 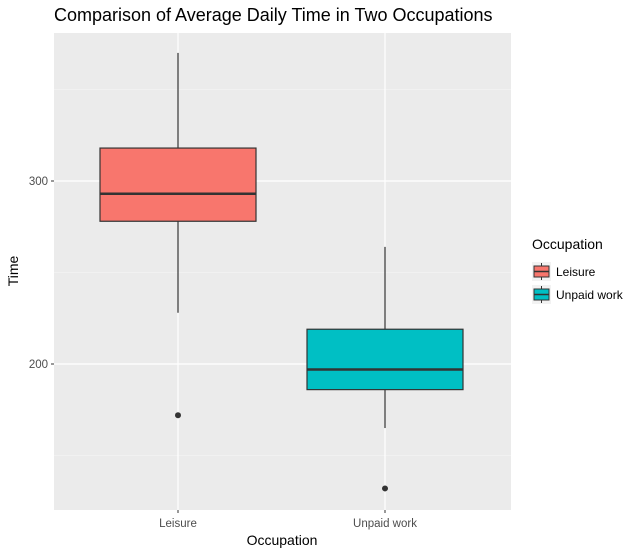 What do you see at coordinates (385, 488) in the screenshot?
I see `unpaid-work-outlier-point` at bounding box center [385, 488].